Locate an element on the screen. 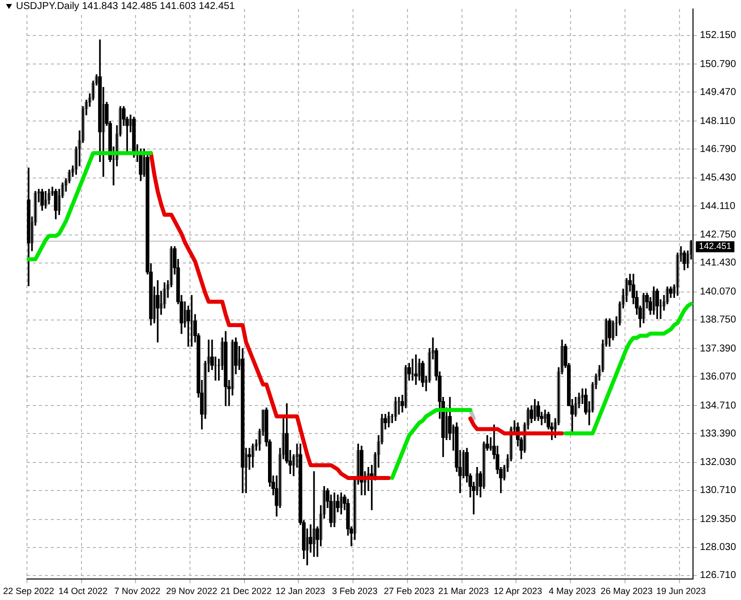 The image size is (741, 600). x-tick-label: 21 Dec 2022 is located at coordinates (246, 591).